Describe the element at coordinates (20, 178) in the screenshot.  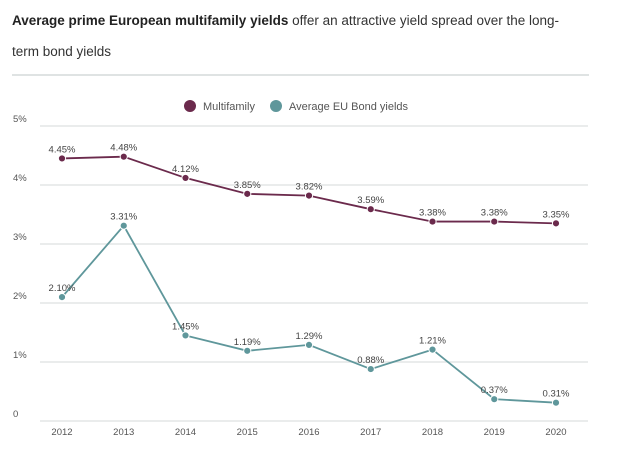
I see `y-tick-label: 4%` at that location.